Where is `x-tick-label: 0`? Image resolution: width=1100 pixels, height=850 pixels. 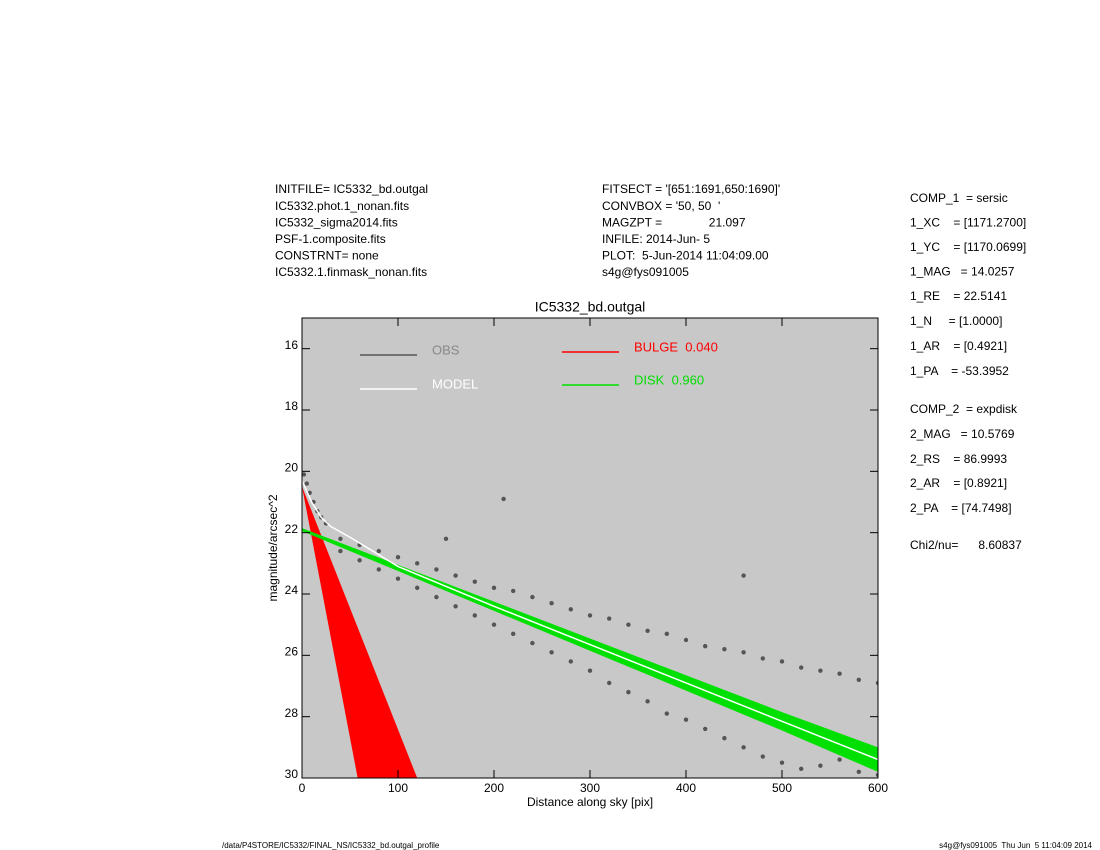 x-tick-label: 0 is located at coordinates (302, 788).